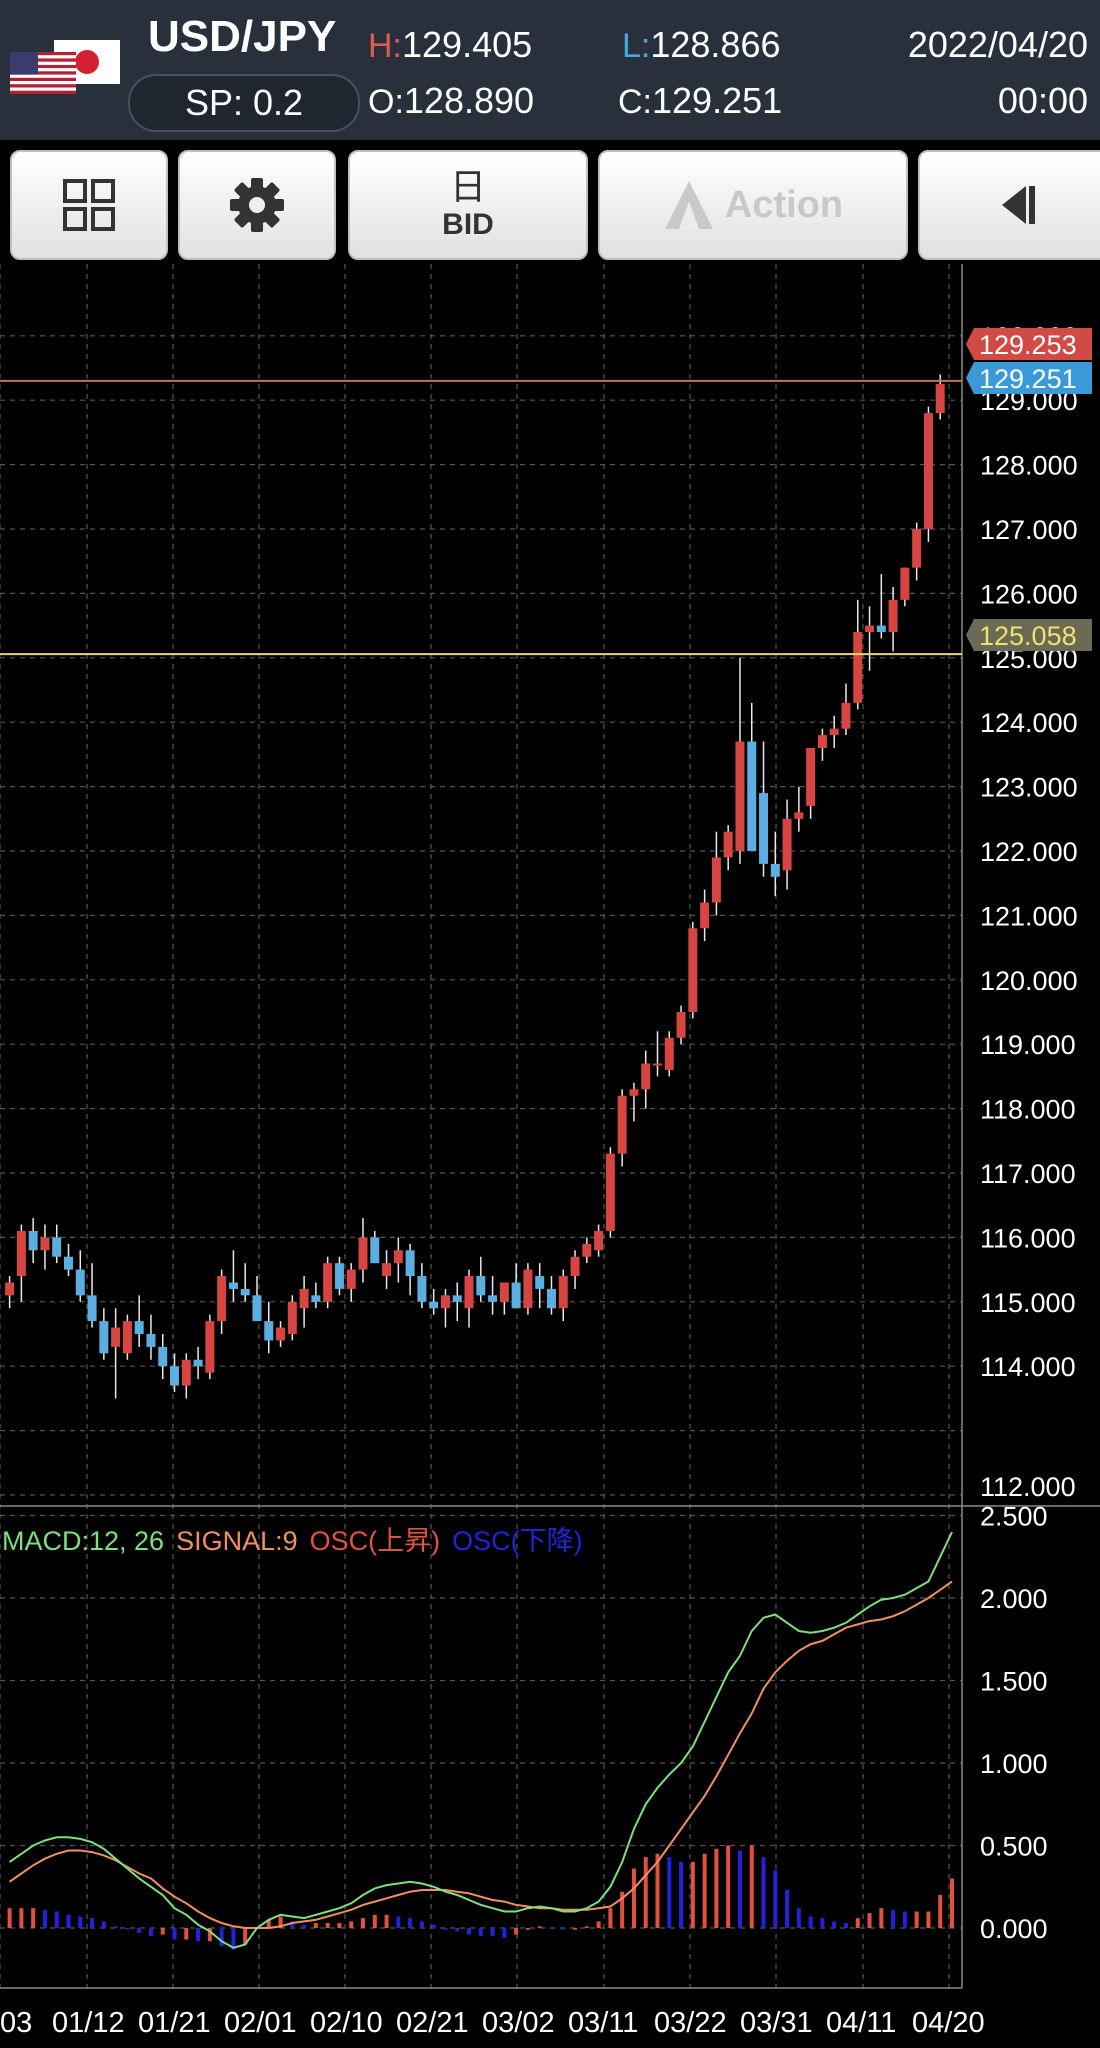 The height and width of the screenshot is (2048, 1100). Describe the element at coordinates (1029, 852) in the screenshot. I see `price-tick-label: 122.000` at that location.